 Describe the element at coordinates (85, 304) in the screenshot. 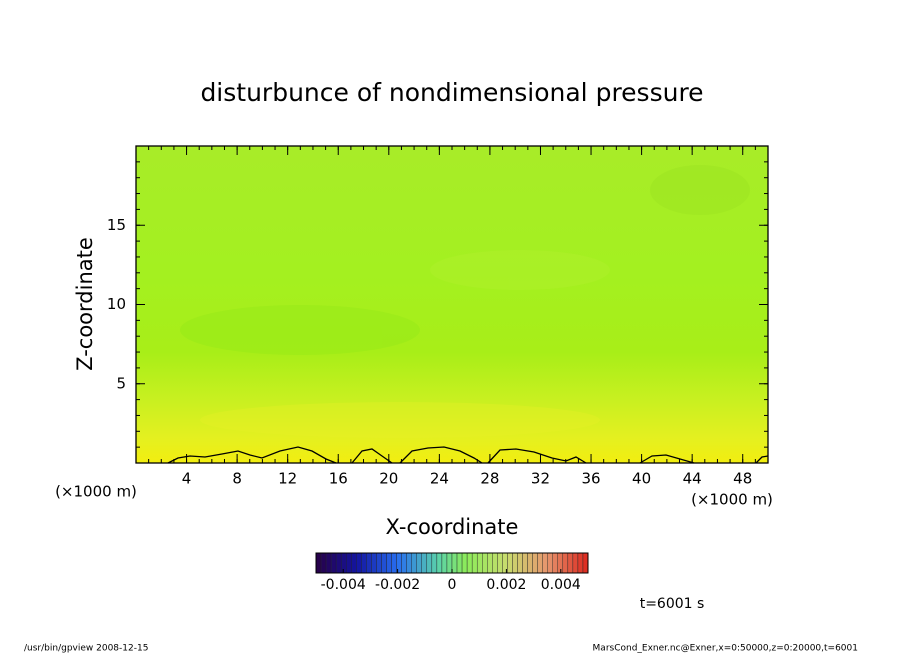

I see `y-axis-label: Z-coordinate` at that location.